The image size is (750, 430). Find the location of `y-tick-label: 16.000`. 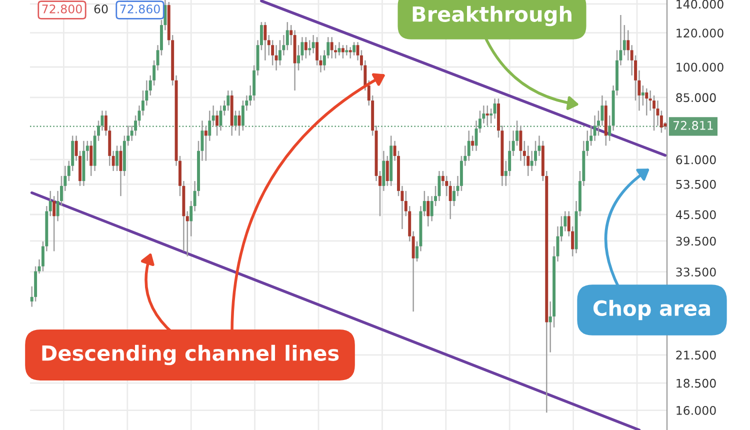

y-tick-label: 16.000 is located at coordinates (696, 410).